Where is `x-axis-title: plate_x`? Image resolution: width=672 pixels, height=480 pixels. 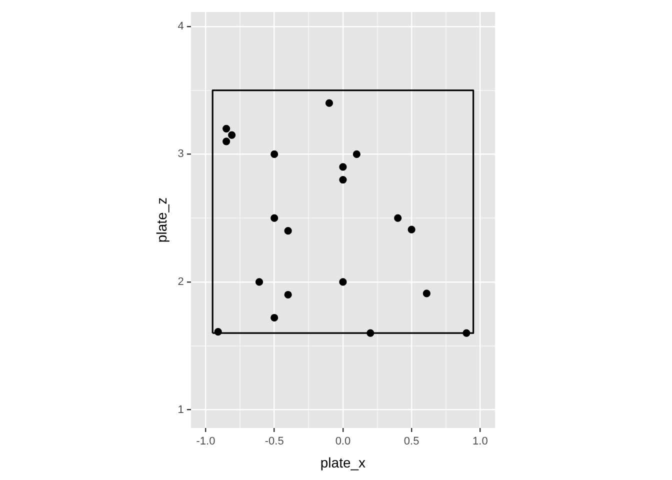 x-axis-title: plate_x is located at coordinates (343, 462).